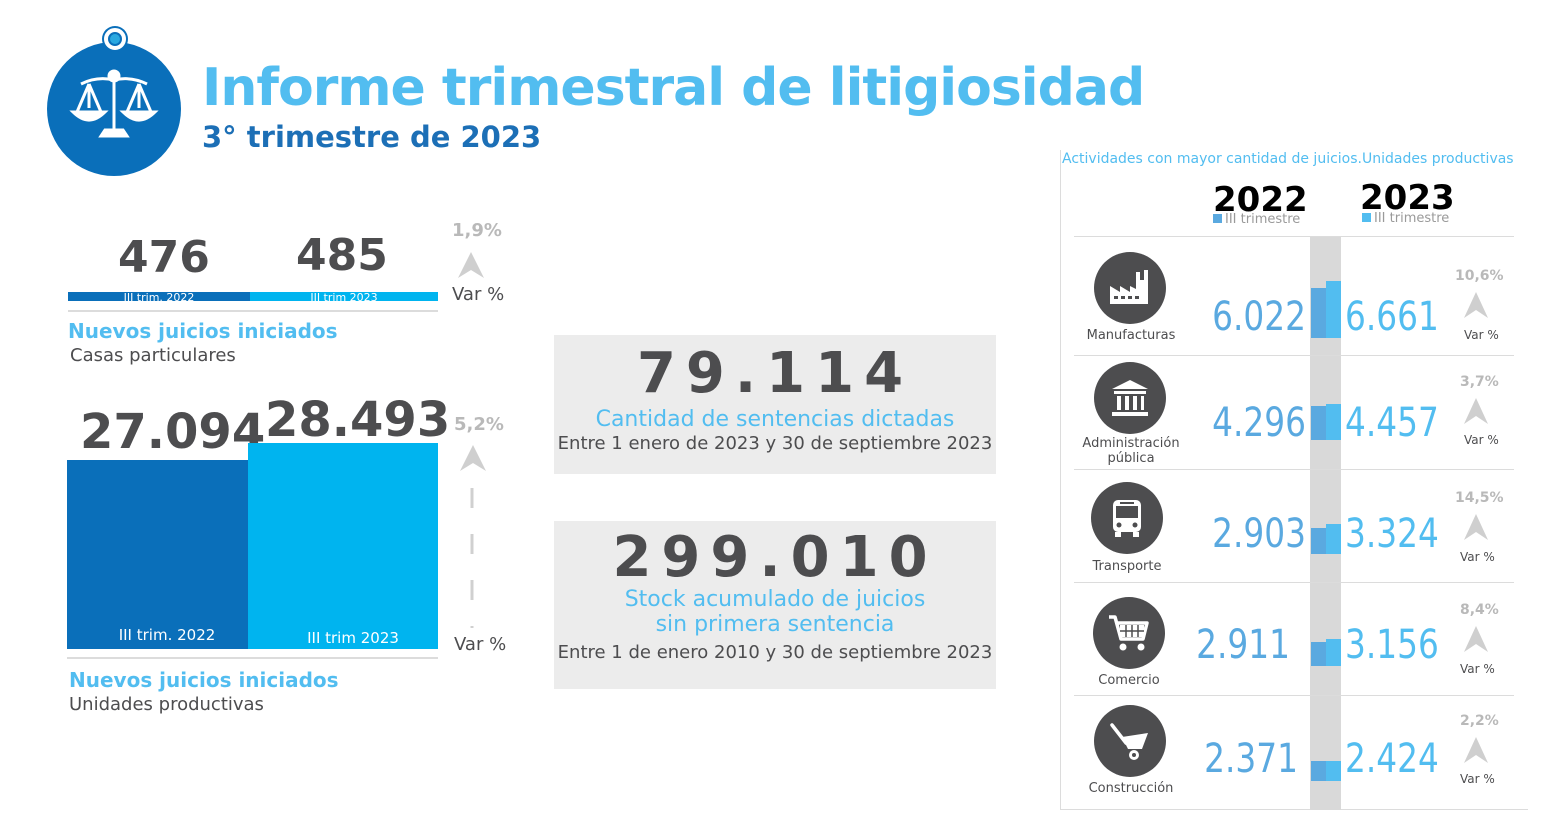  Describe the element at coordinates (673, 88) in the screenshot. I see `page-title: Informe trimestral de litigiosidad` at that location.